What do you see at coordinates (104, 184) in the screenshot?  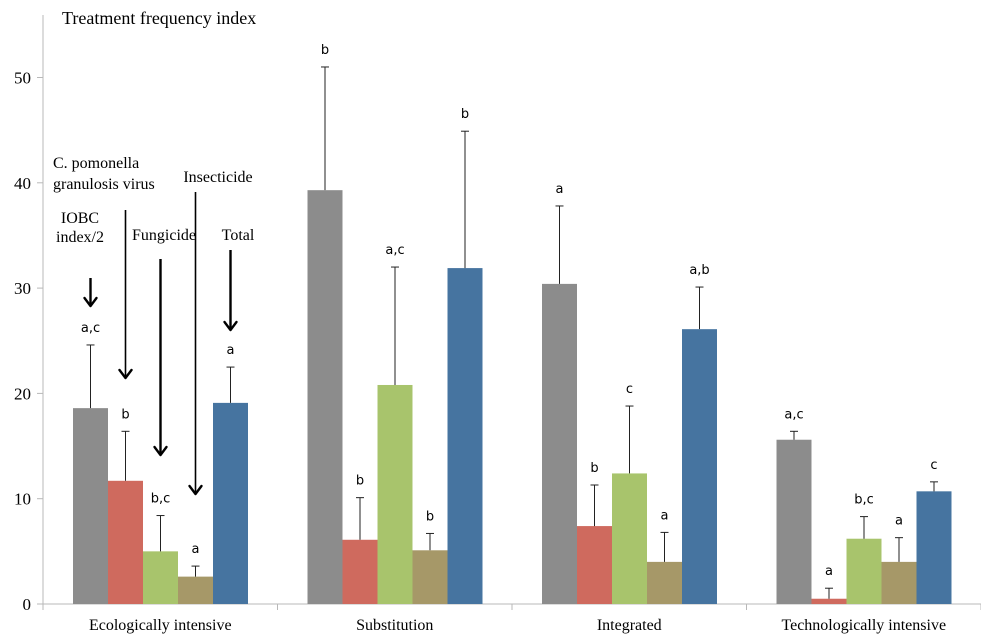 I see `series-annotation-label: granulosis virus` at bounding box center [104, 184].